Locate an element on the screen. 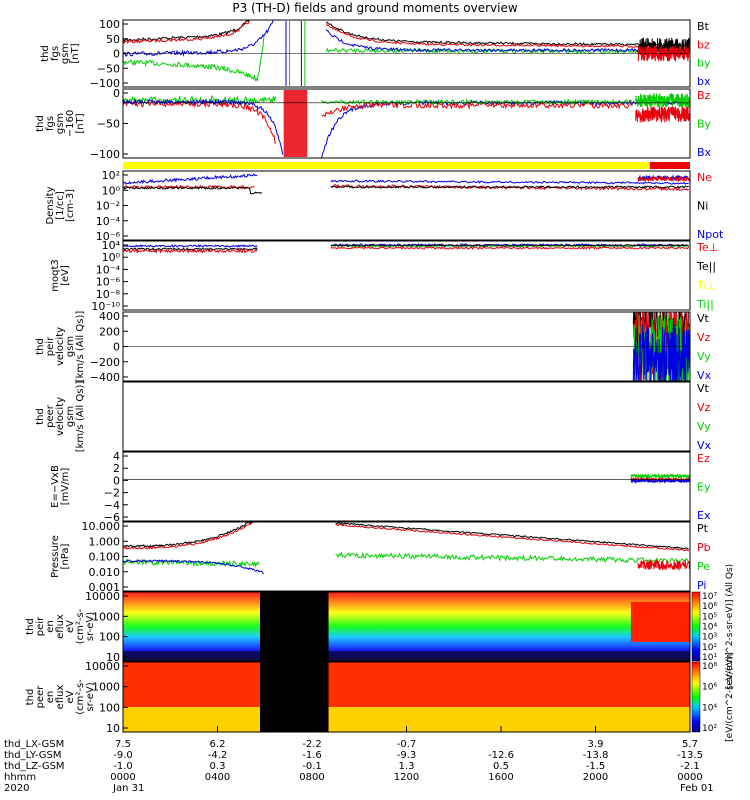  p1-bt-series-left is located at coordinates (187, 31).